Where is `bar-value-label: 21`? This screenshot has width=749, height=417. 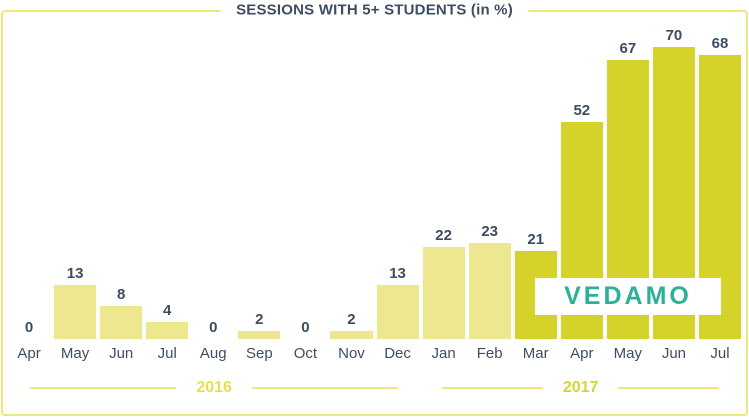
bar-value-label: 21 is located at coordinates (536, 239).